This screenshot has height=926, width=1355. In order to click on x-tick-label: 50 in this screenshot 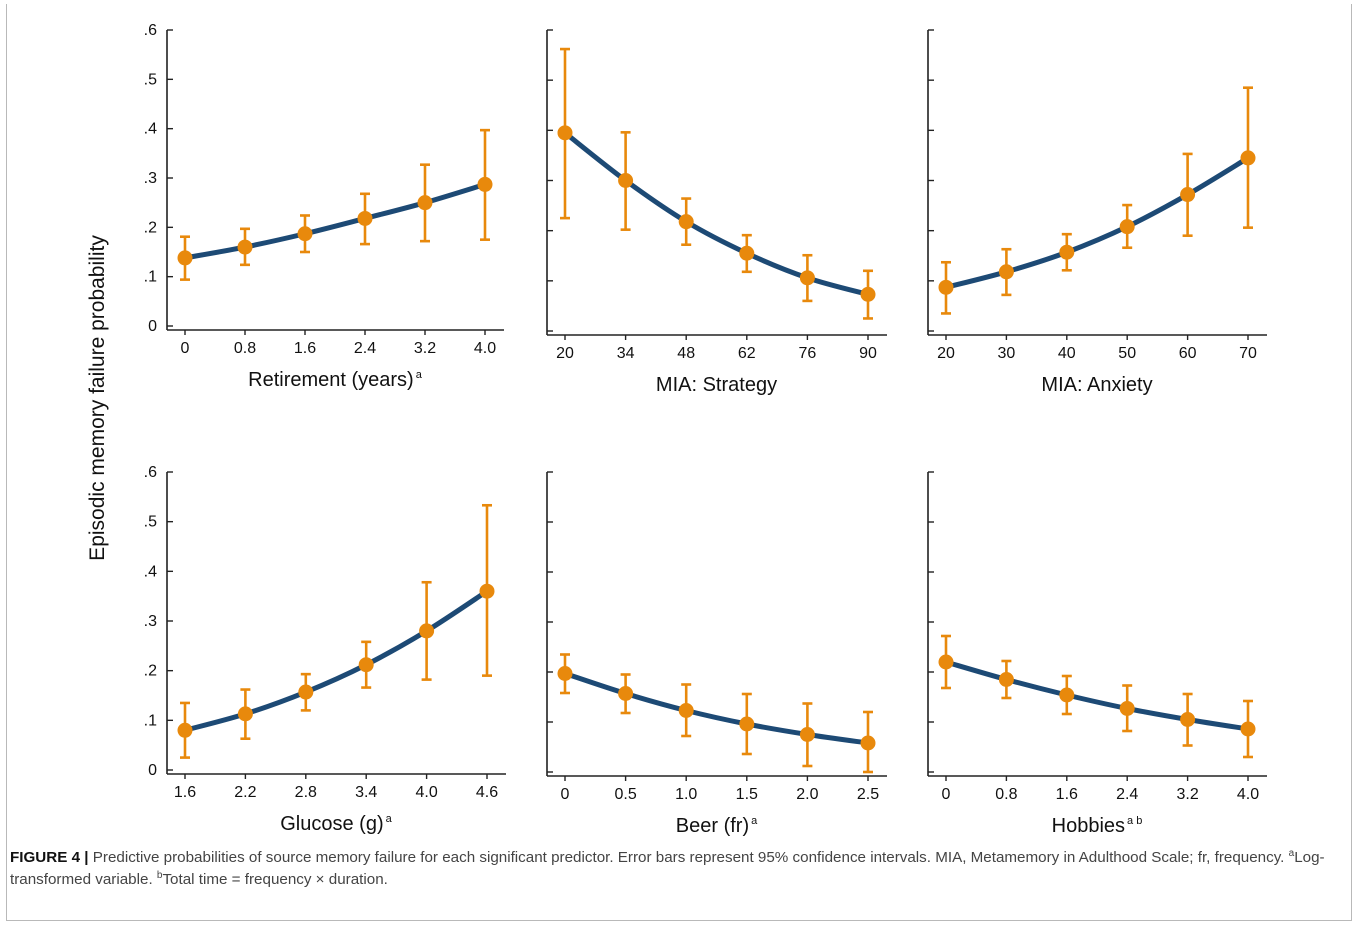, I will do `click(1127, 353)`.